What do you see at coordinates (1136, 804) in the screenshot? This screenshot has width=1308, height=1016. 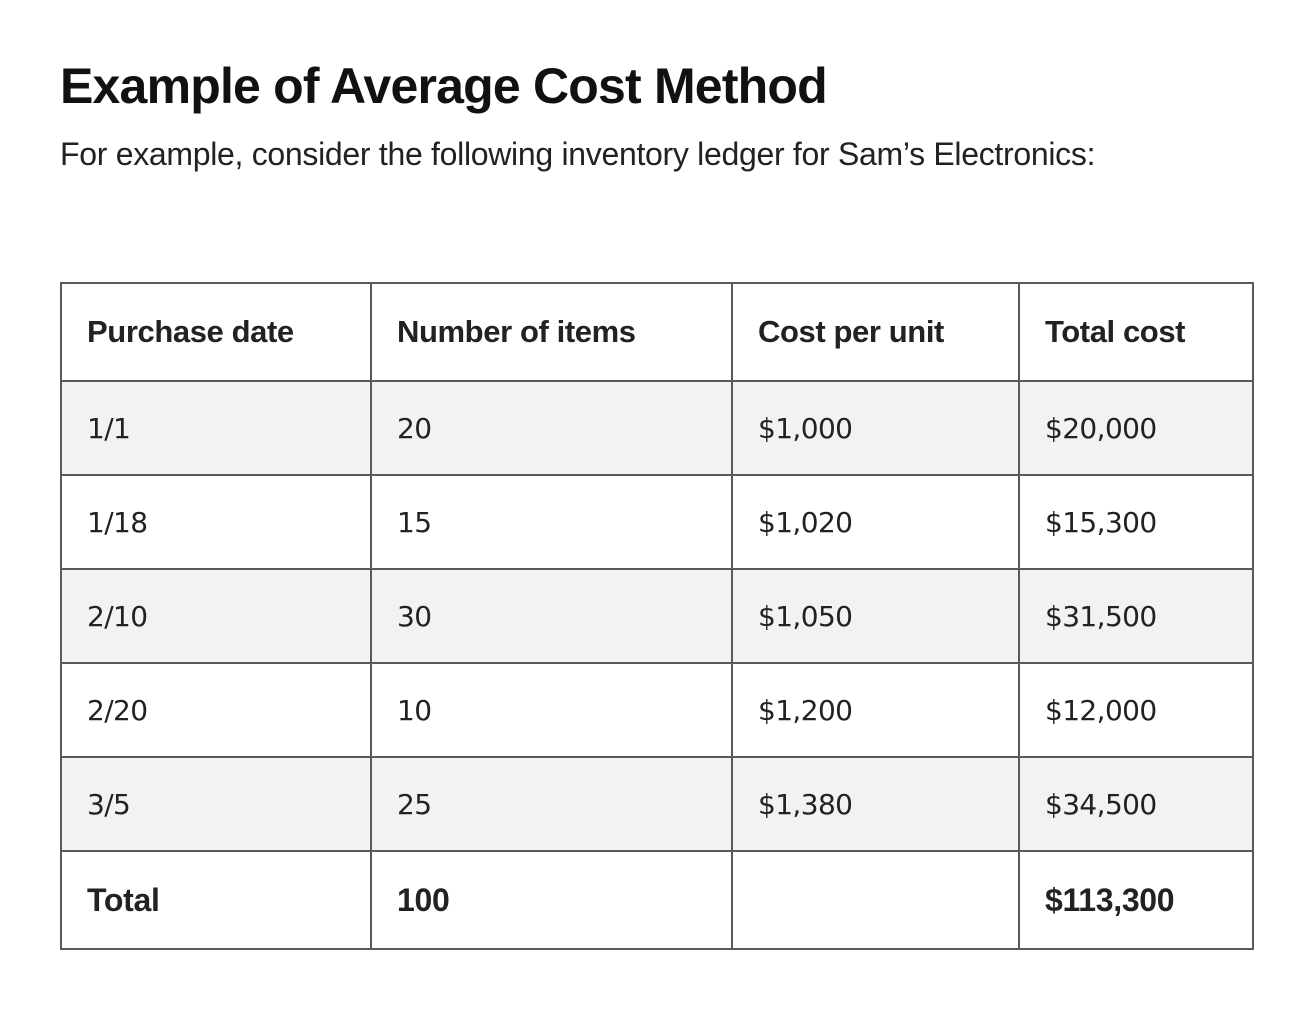 I see `total-cost-cell: $34,500` at bounding box center [1136, 804].